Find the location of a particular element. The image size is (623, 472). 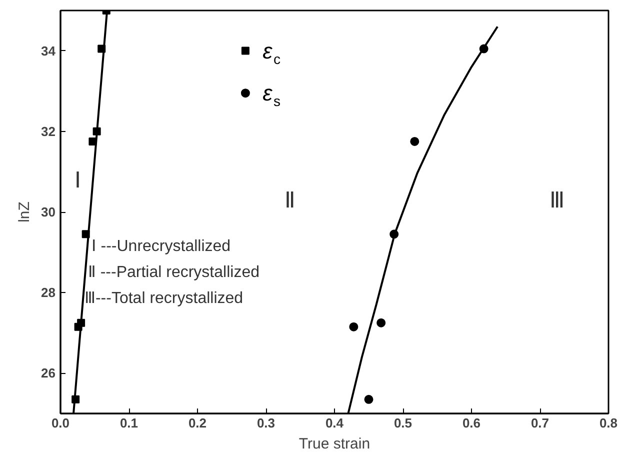

x-tick-label: 0.8 is located at coordinates (608, 423).